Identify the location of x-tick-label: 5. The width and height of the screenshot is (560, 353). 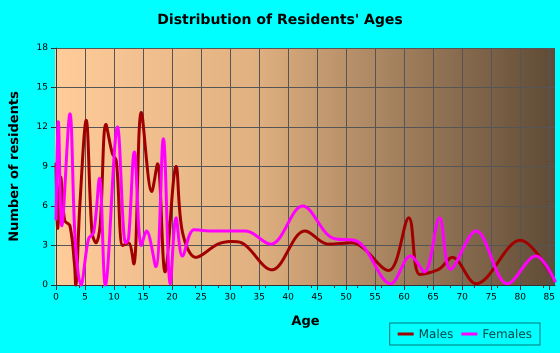
(85, 297).